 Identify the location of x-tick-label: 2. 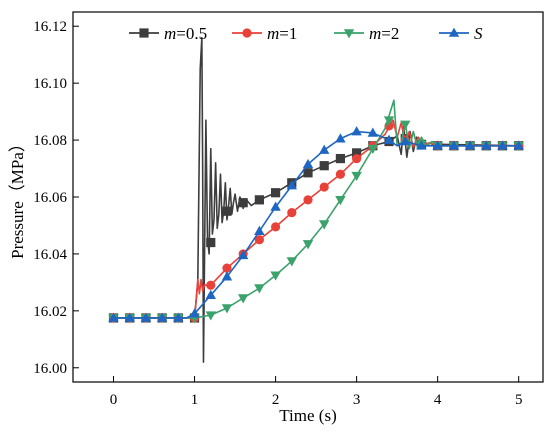
(276, 400).